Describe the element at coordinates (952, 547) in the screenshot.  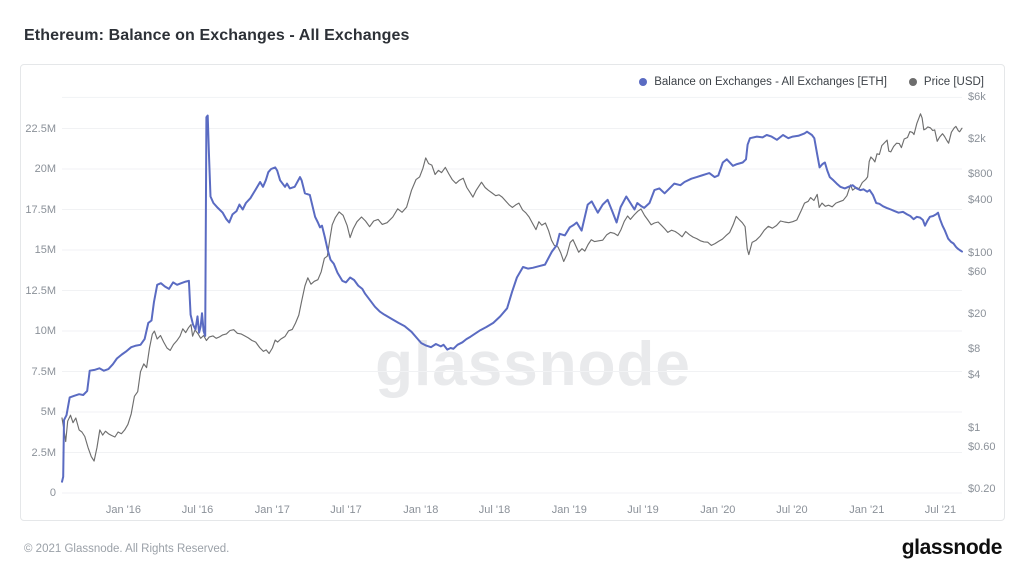
I see `glassnode-logo: glassnode` at that location.